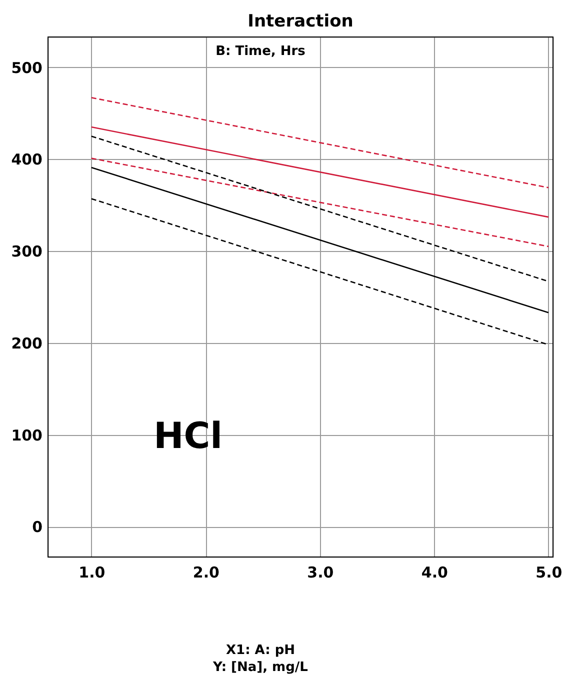 This screenshot has height=696, width=587. I want to click on chart-title: Interaction, so click(301, 22).